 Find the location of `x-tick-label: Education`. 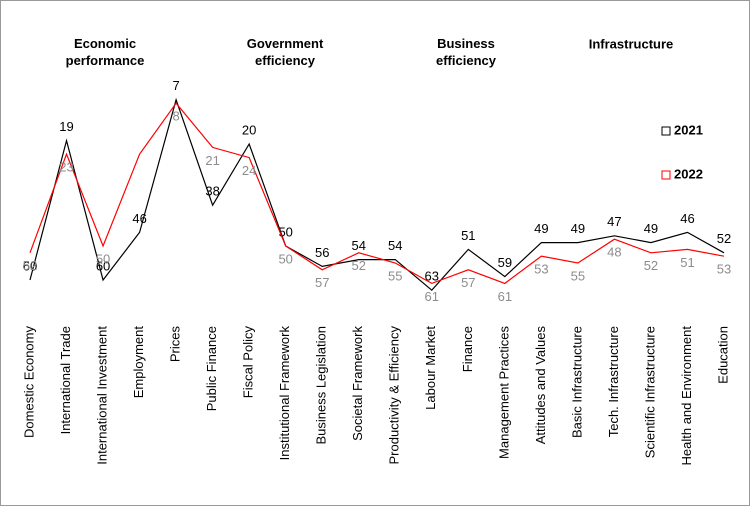

x-tick-label: Education is located at coordinates (722, 355).